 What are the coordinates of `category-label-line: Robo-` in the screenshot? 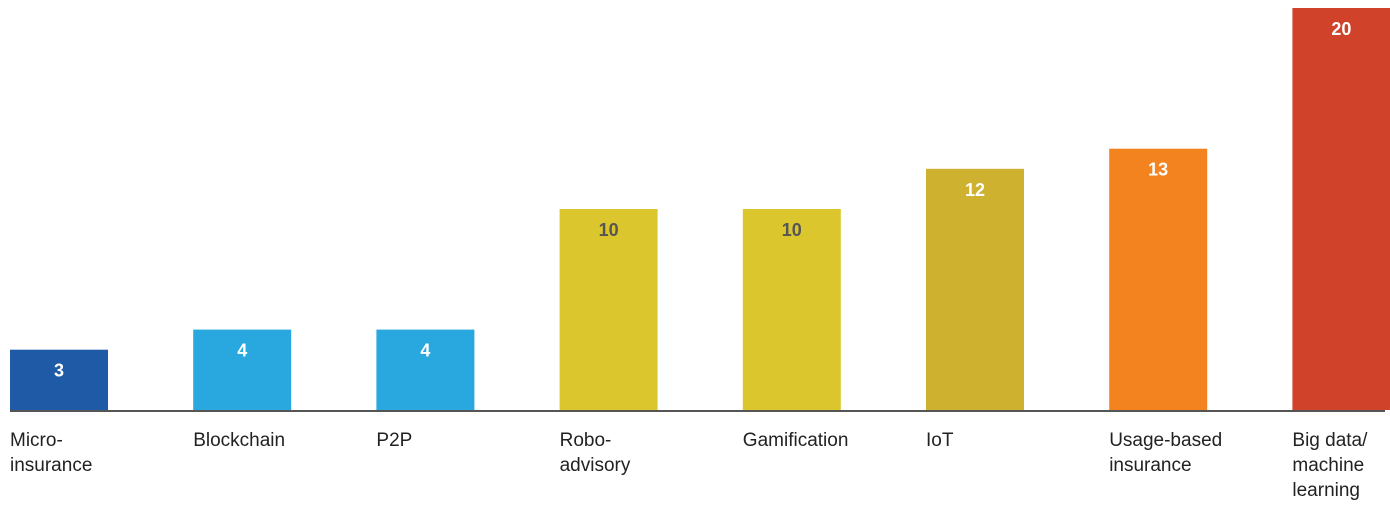 It's located at (586, 440).